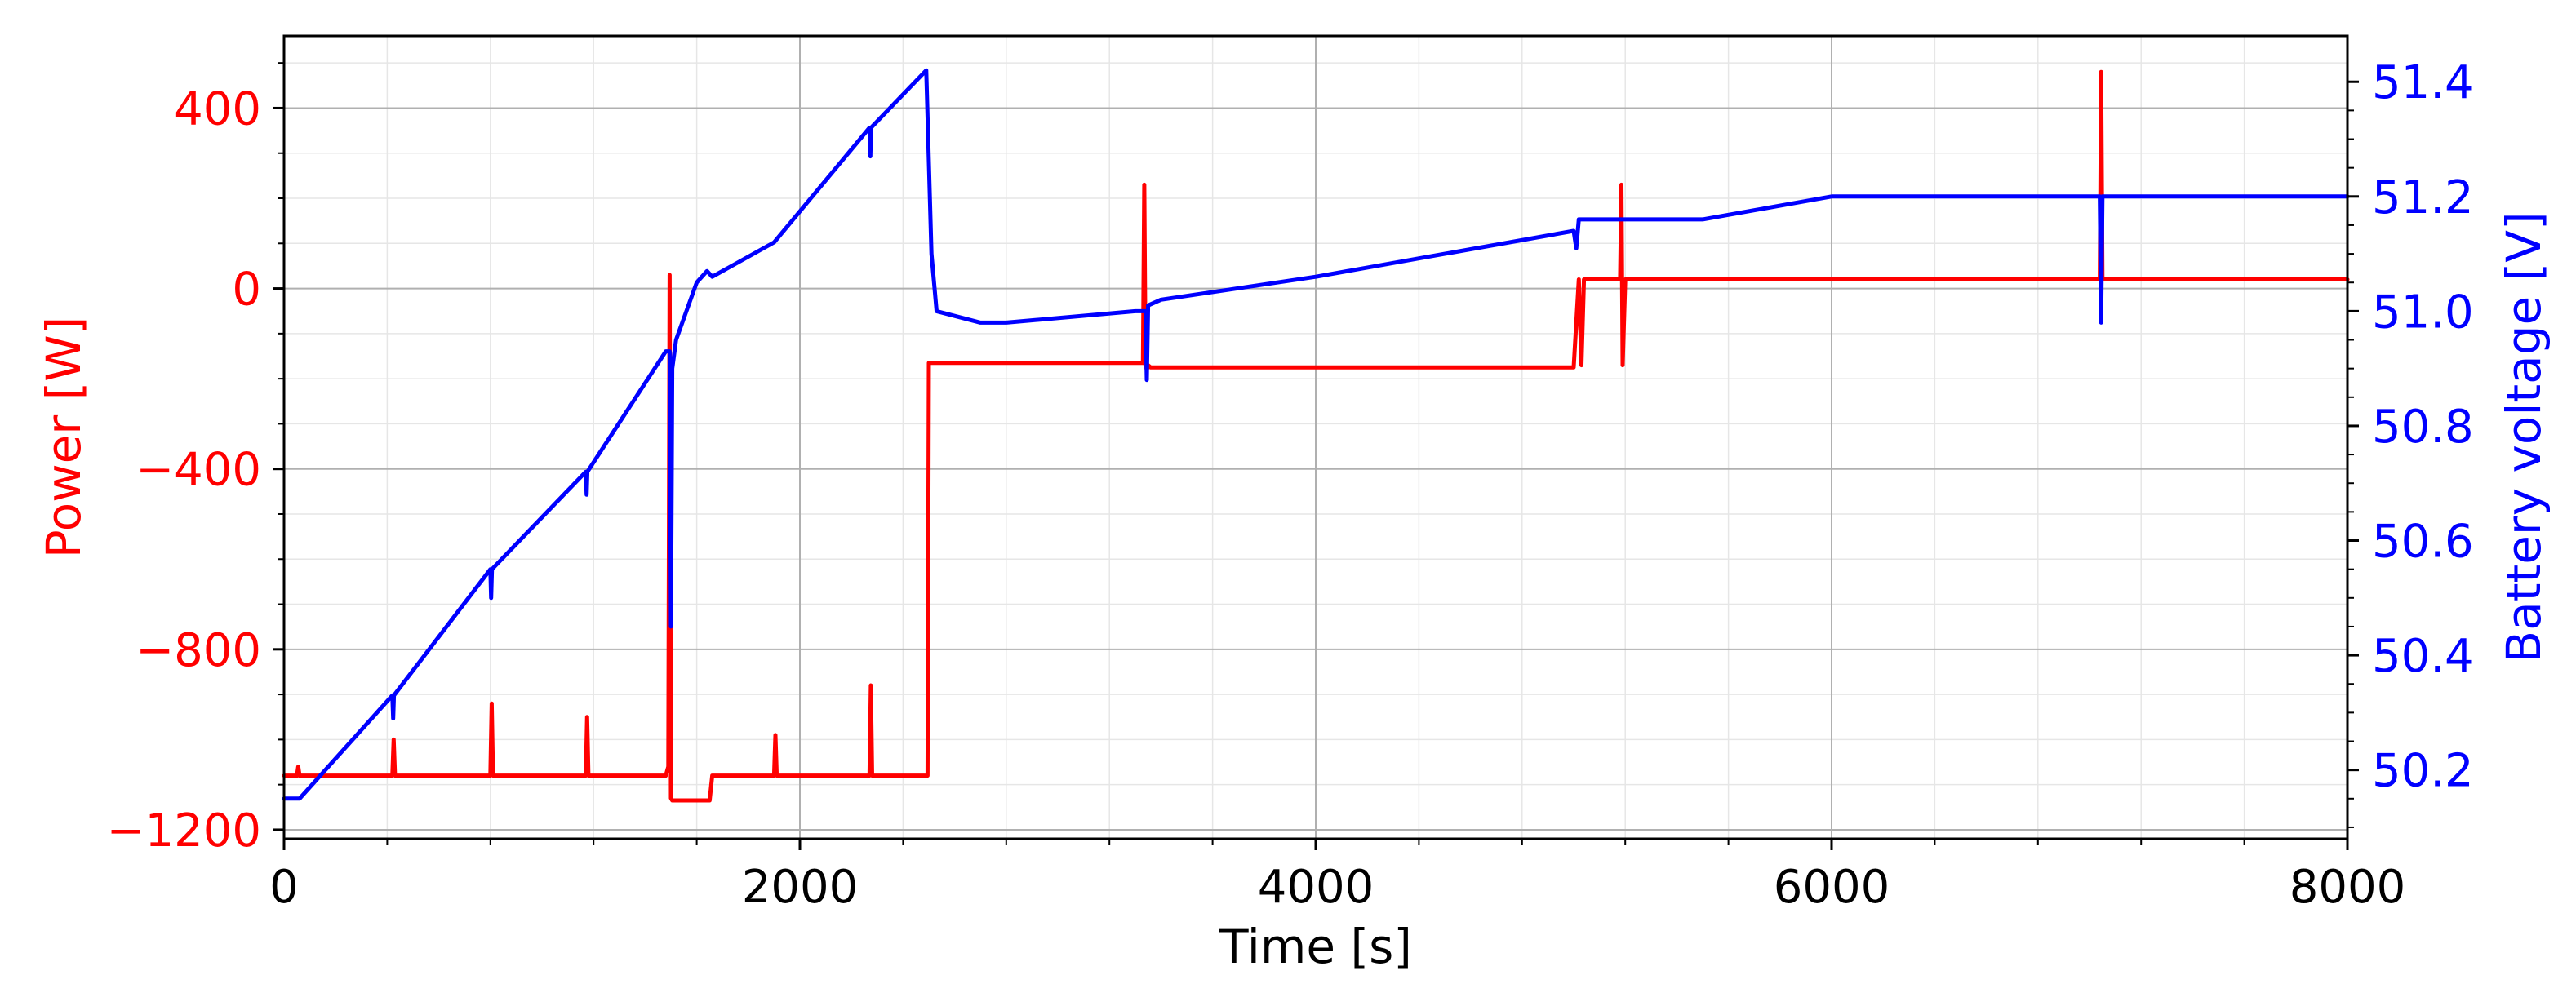 Image resolution: width=2576 pixels, height=984 pixels. I want to click on left-y-axis-label: Power [W], so click(63, 437).